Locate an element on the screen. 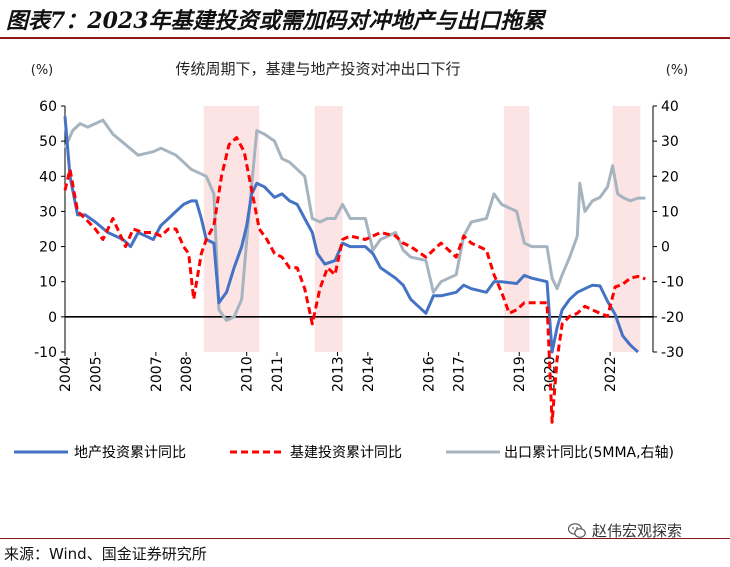  figure-title-bar: 图表7：2023年基建投资或需加码对冲地产与出口拖累 is located at coordinates (365, 19).